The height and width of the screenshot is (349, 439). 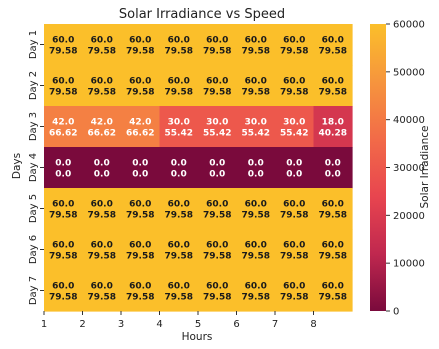 I want to click on colorbar: 0 10000 20000 30000 40000 50000 60000, so click(x=397, y=169).